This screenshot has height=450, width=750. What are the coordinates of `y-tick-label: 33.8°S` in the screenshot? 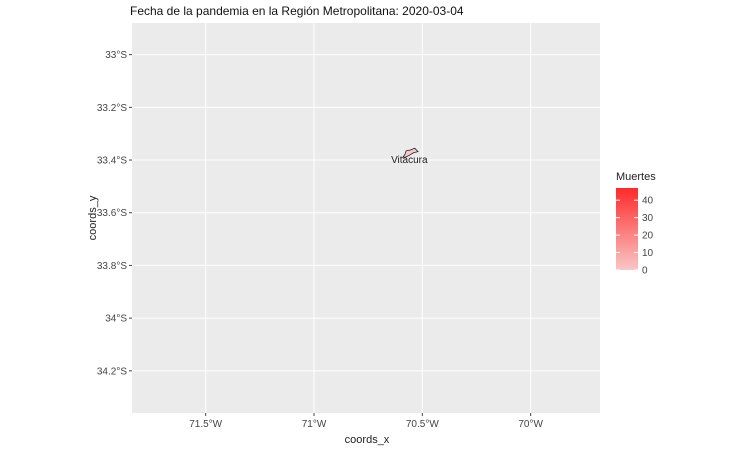 It's located at (112, 266).